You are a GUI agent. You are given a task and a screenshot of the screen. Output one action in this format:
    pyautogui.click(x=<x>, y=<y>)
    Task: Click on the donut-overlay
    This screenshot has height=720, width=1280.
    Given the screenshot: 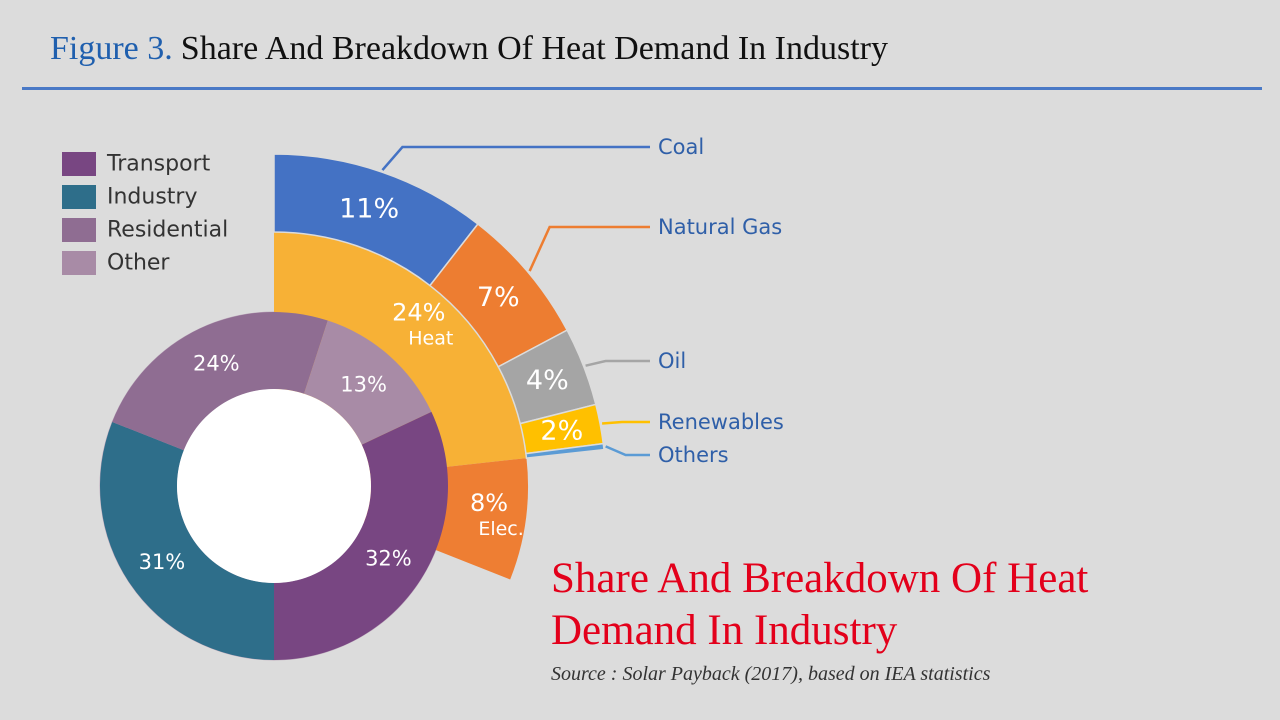 What is the action you would take?
    pyautogui.click(x=273, y=486)
    